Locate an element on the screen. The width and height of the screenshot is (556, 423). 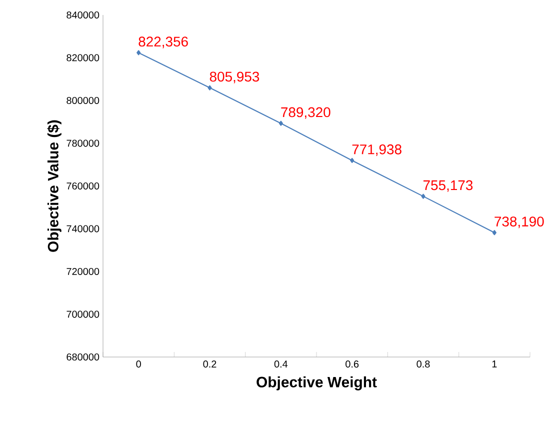
x-tick-label: 1 is located at coordinates (494, 364).